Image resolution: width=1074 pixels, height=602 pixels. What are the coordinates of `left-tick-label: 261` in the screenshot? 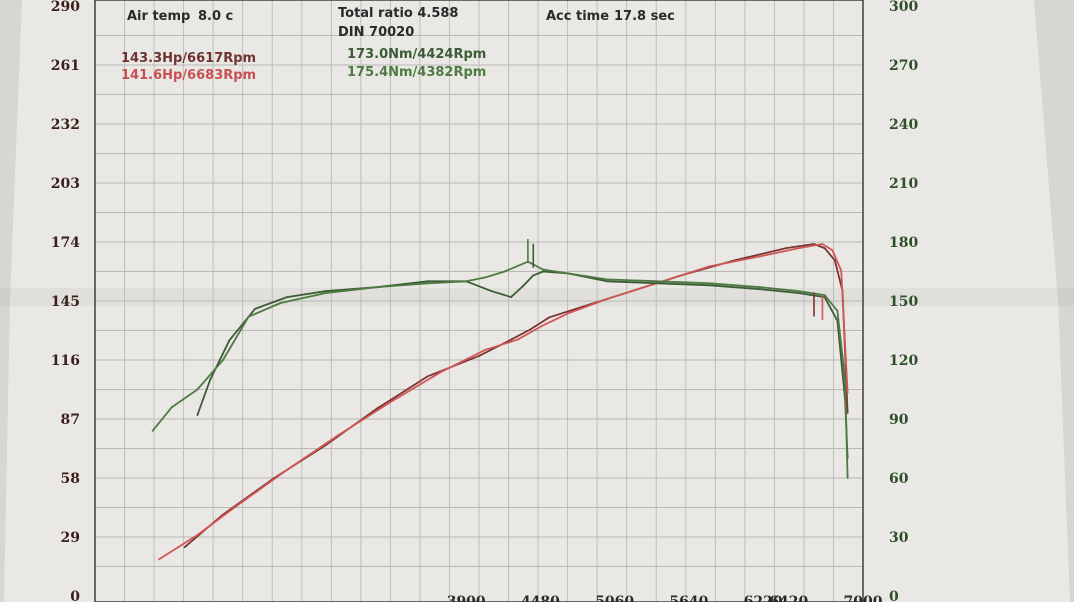 It's located at (65, 66).